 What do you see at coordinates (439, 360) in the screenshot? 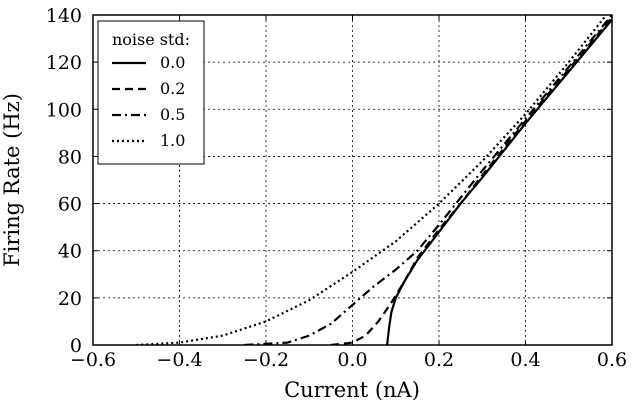
I see `x-tick-label: 0.2` at bounding box center [439, 360].